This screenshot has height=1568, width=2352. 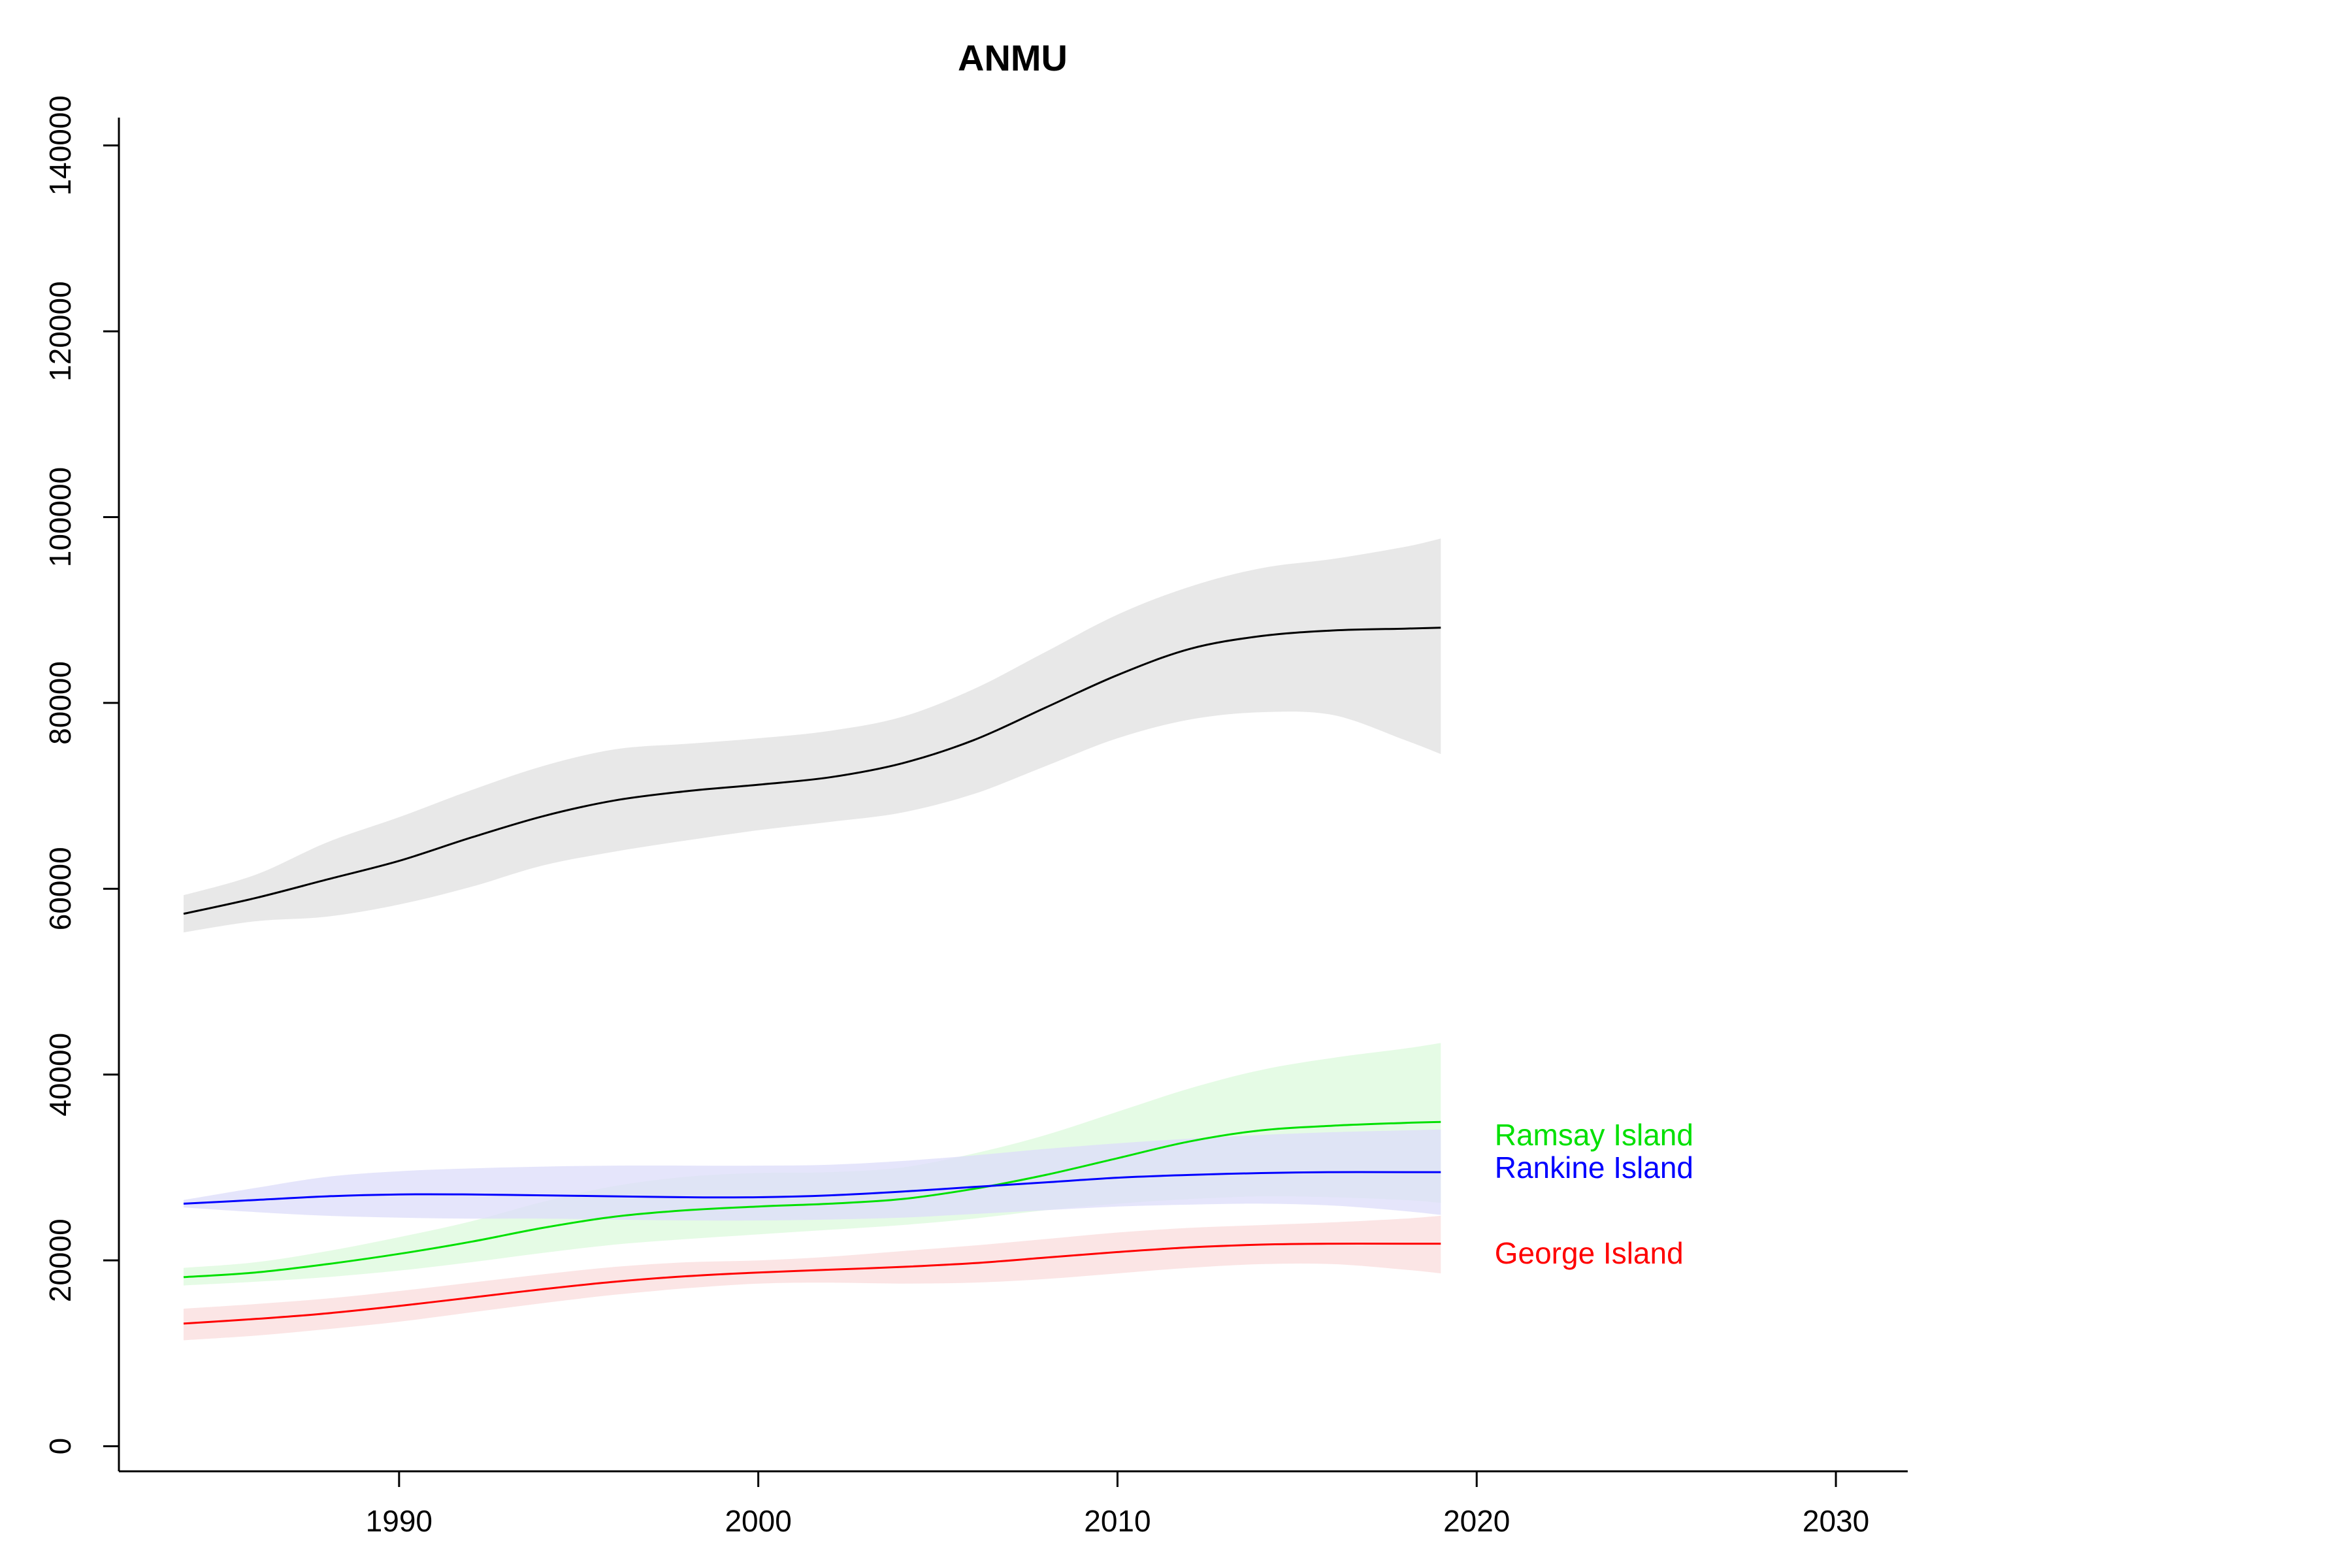 I want to click on y-tick-label: 0, so click(x=60, y=1446).